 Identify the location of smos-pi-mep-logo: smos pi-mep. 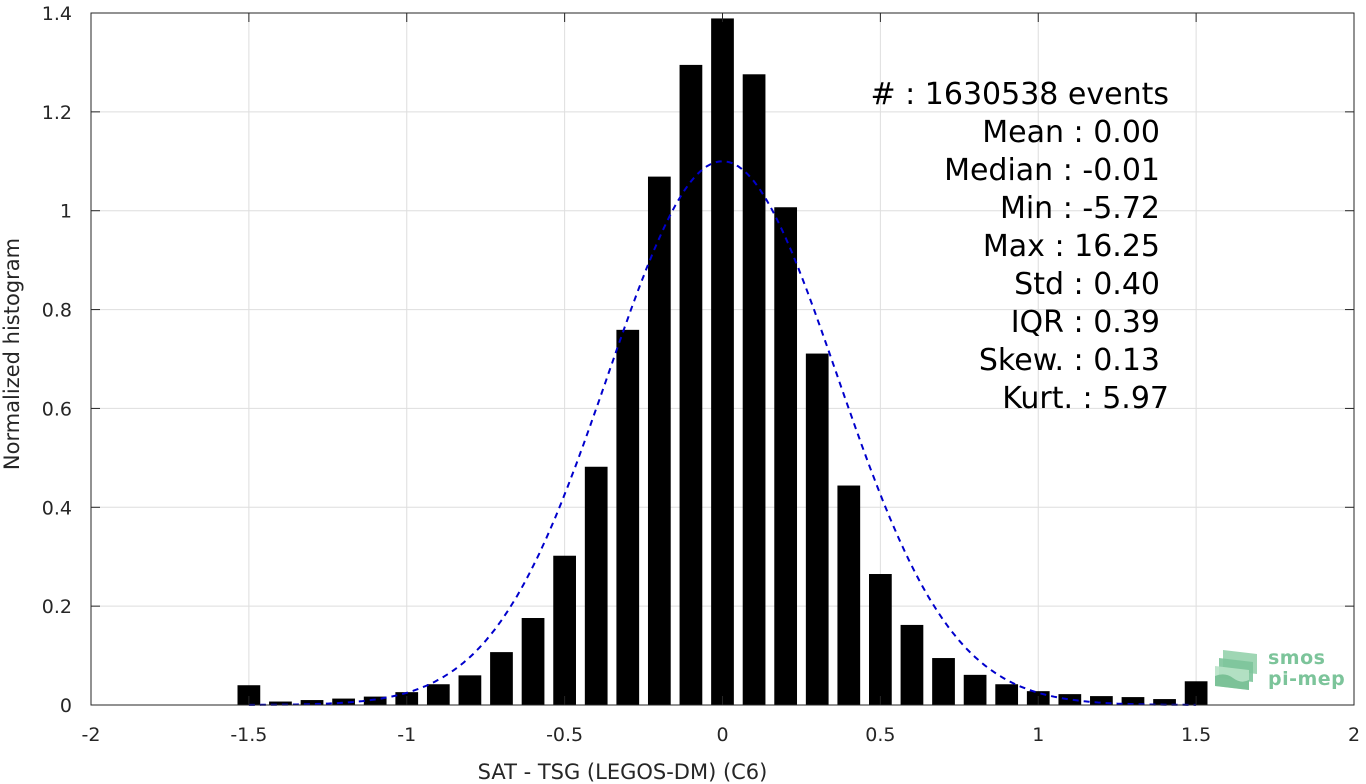
(1283, 672).